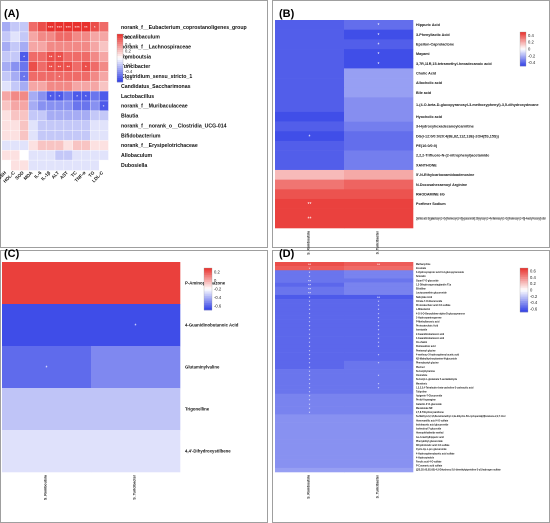 Image resolution: width=550 pixels, height=523 pixels. Describe the element at coordinates (532, 55) in the screenshot. I see `legend-tick-label: -0.2` at that location.